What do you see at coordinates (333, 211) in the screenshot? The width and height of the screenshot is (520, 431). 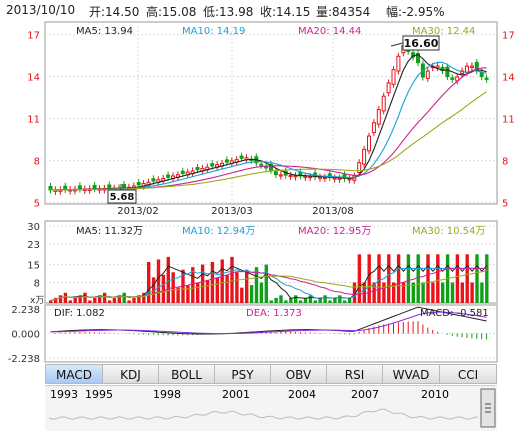 I see `x-tick-2013-08: 2013/08` at bounding box center [333, 211].